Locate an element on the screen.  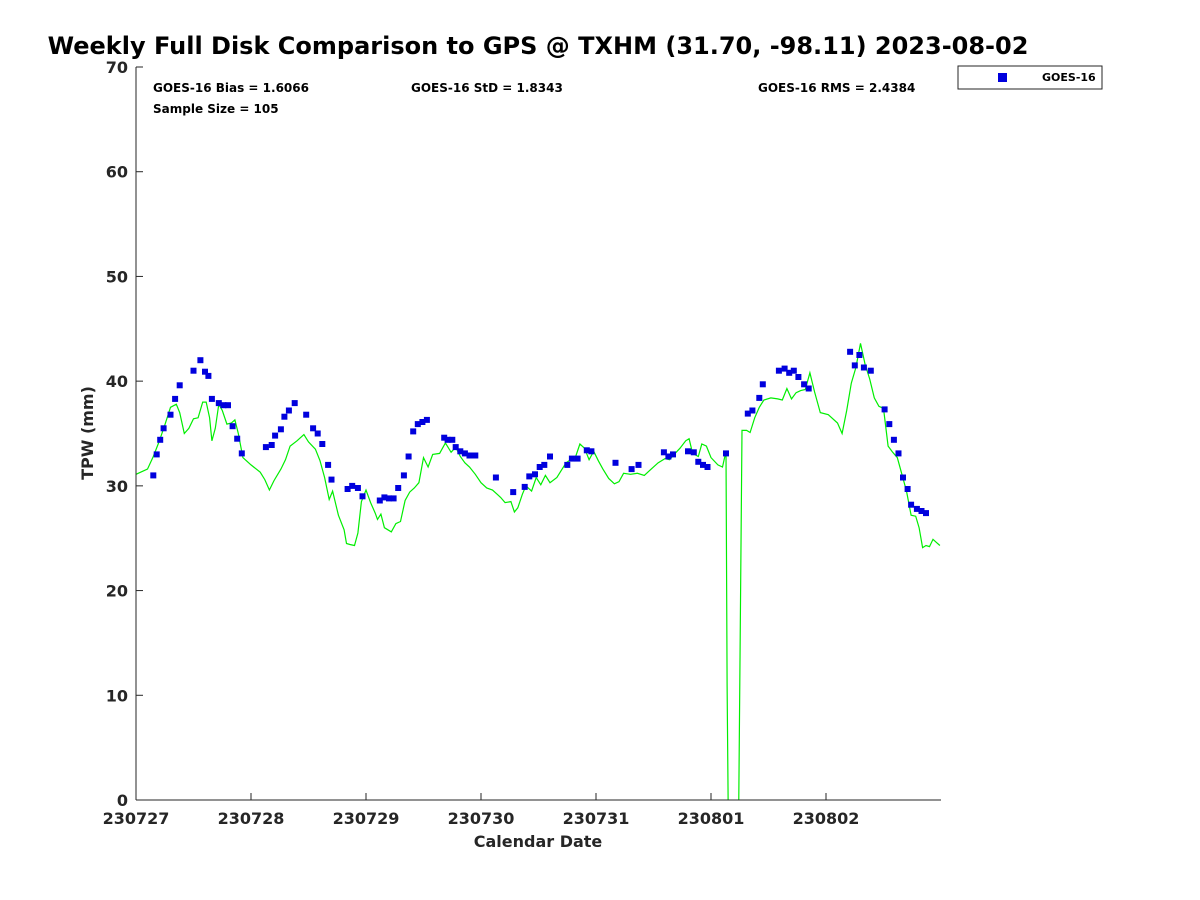
rms-annotation: GOES-16 RMS = 2.4384 is located at coordinates (836, 88).